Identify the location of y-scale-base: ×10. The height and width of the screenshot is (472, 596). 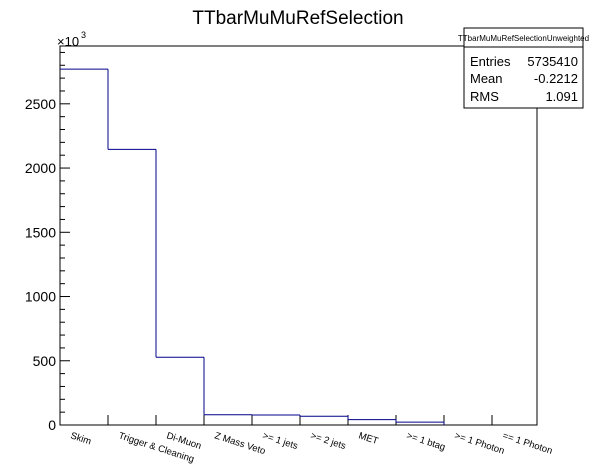
(68, 41).